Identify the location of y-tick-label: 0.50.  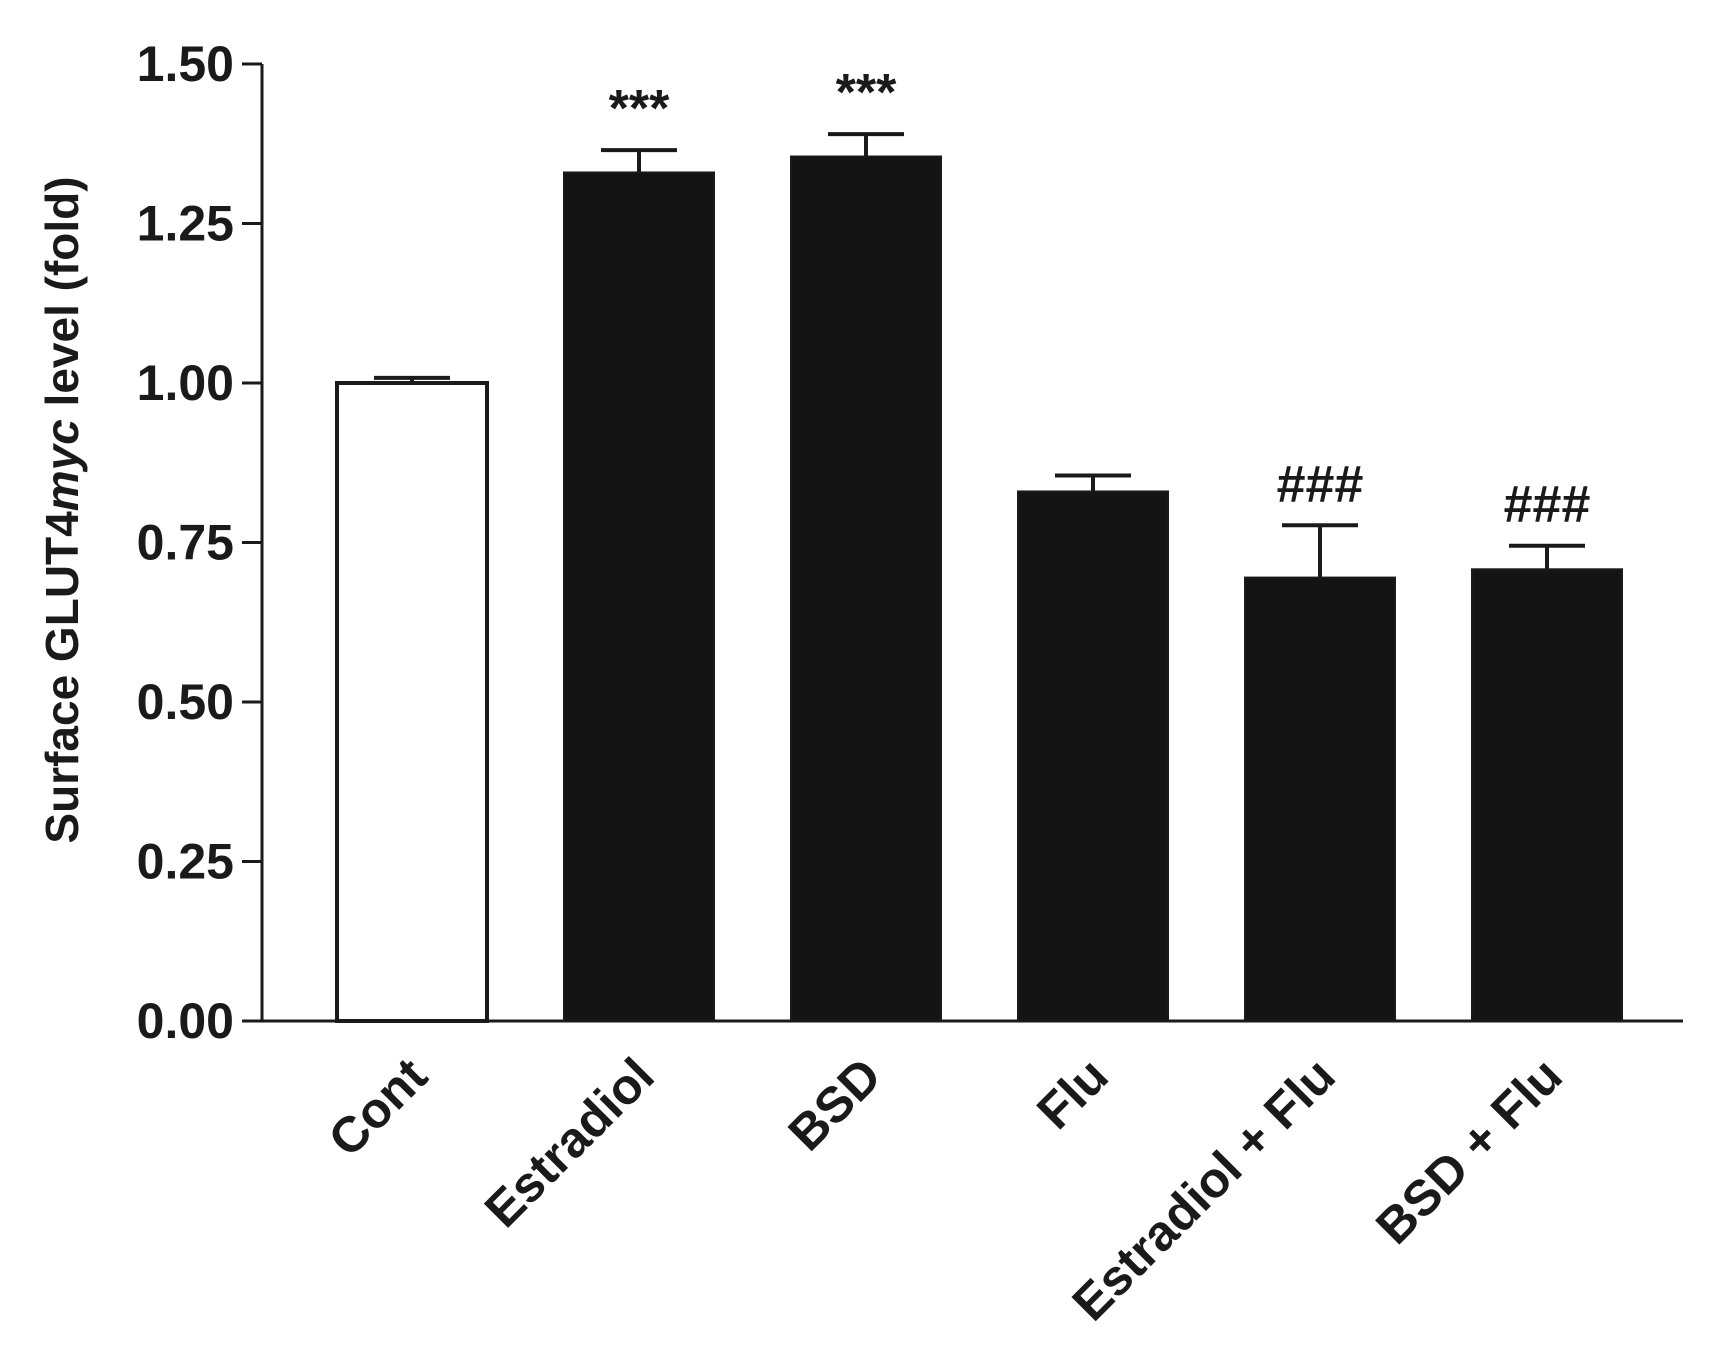
(185, 702).